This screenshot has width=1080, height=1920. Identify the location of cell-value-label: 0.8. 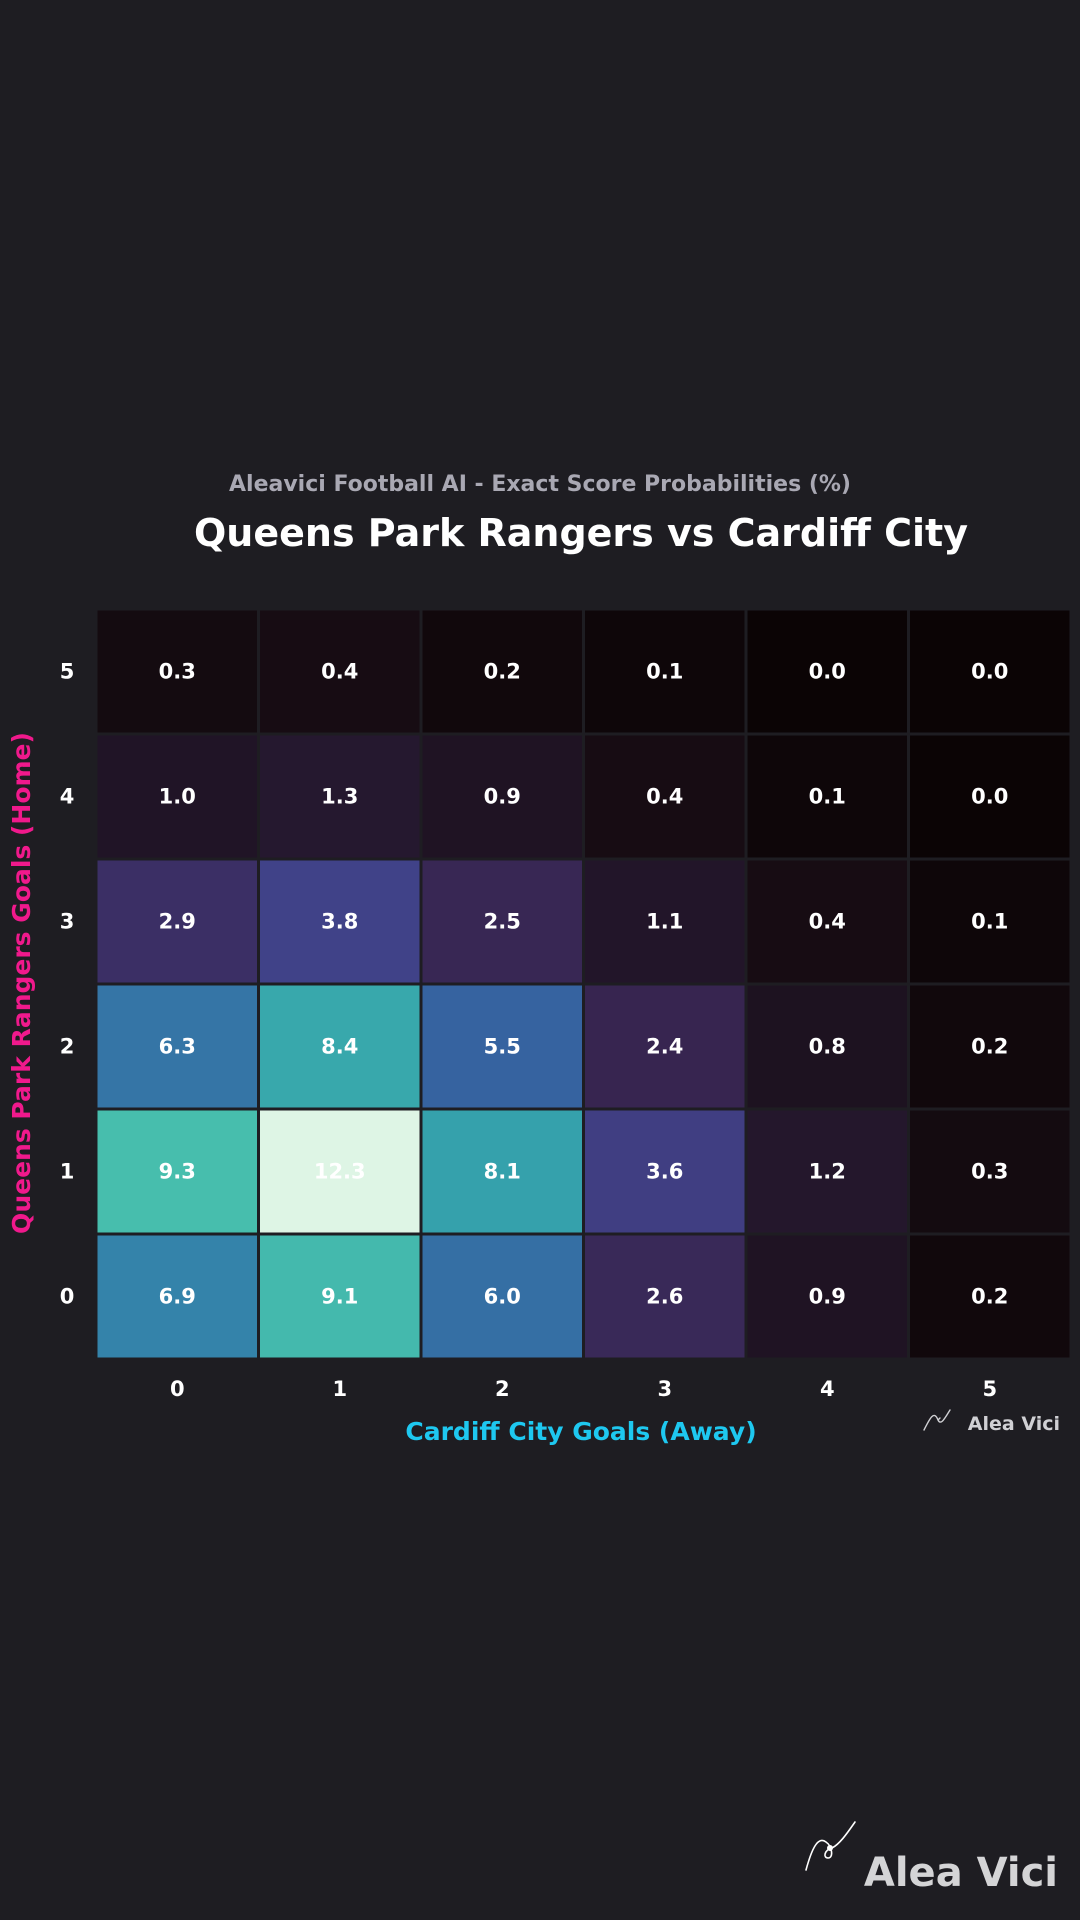
(827, 1047).